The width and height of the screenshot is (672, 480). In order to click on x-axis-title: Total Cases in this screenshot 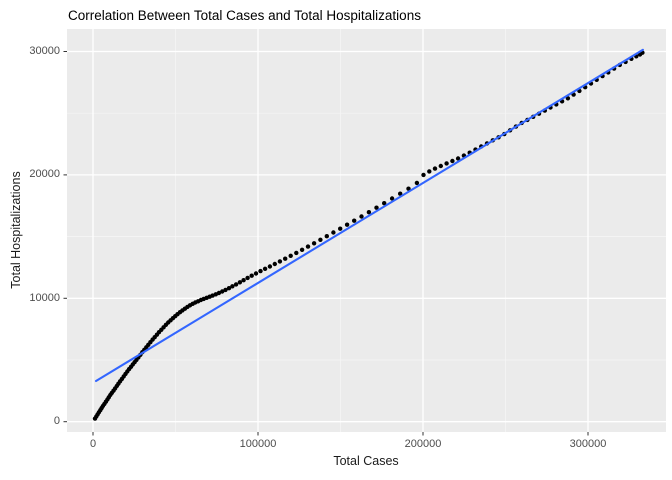, I will do `click(366, 461)`.